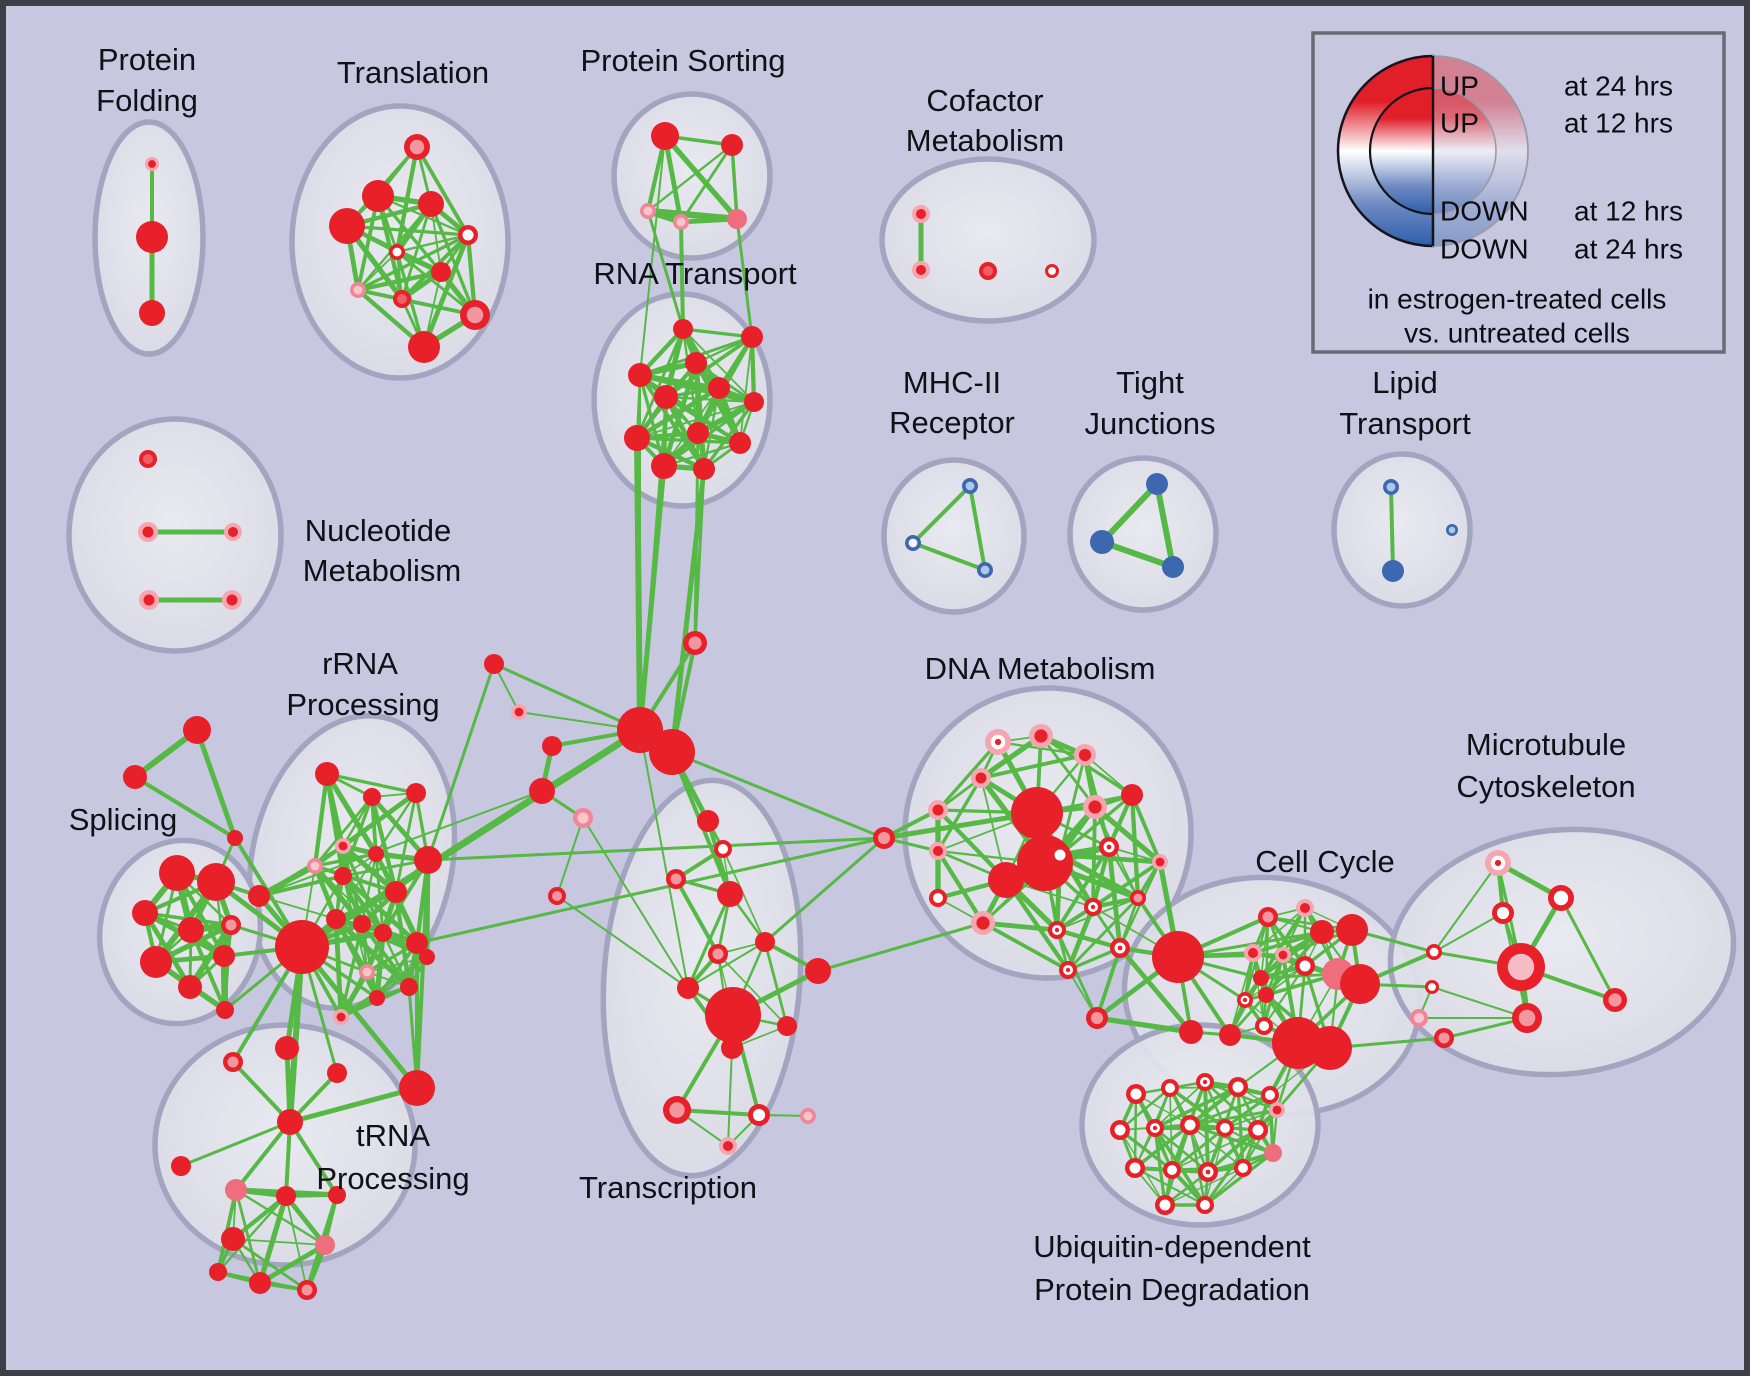 The image size is (1750, 1376). What do you see at coordinates (424, 347) in the screenshot?
I see `network-node-t11` at bounding box center [424, 347].